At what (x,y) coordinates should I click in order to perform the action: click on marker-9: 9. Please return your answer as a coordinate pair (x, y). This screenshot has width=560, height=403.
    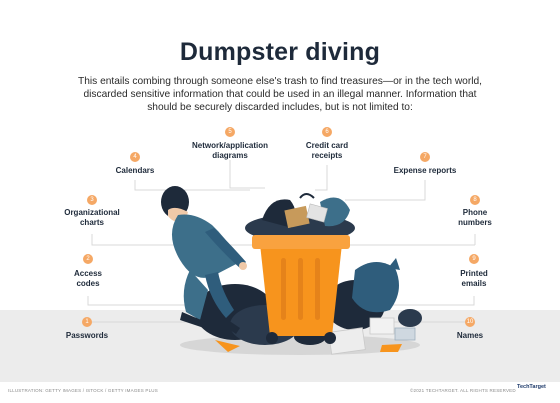
    Looking at the image, I should click on (474, 259).